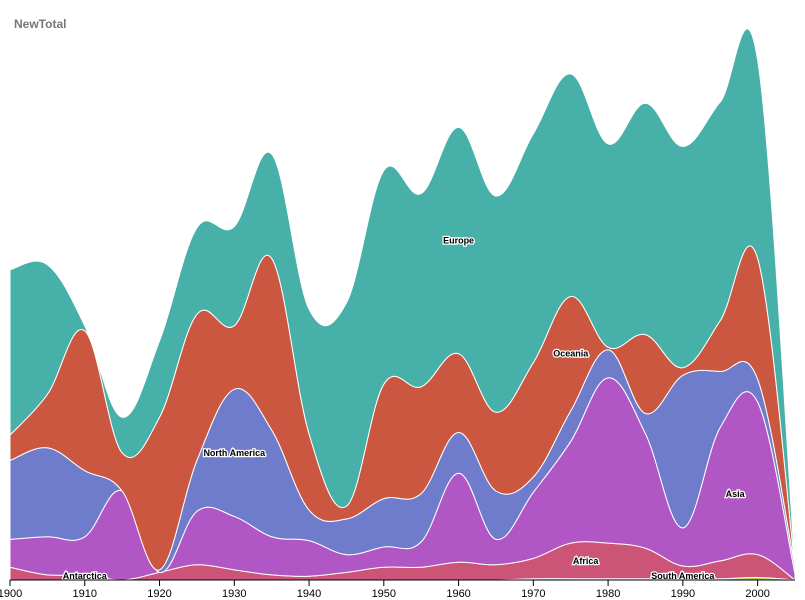 The width and height of the screenshot is (805, 600). What do you see at coordinates (234, 453) in the screenshot?
I see `label-north-america: North America` at bounding box center [234, 453].